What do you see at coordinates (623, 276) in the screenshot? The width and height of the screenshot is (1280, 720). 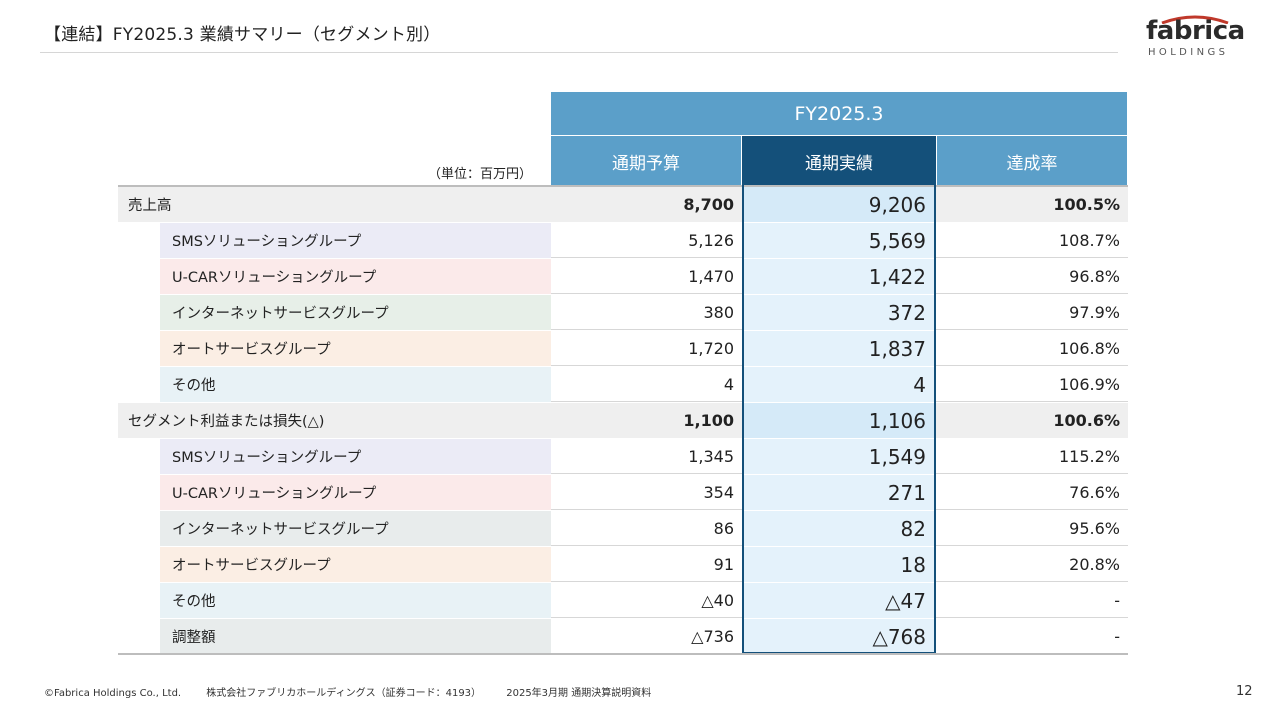 I see `table-row: U-CARソリューショングループ 1,470 1,422 96.8%` at bounding box center [623, 276].